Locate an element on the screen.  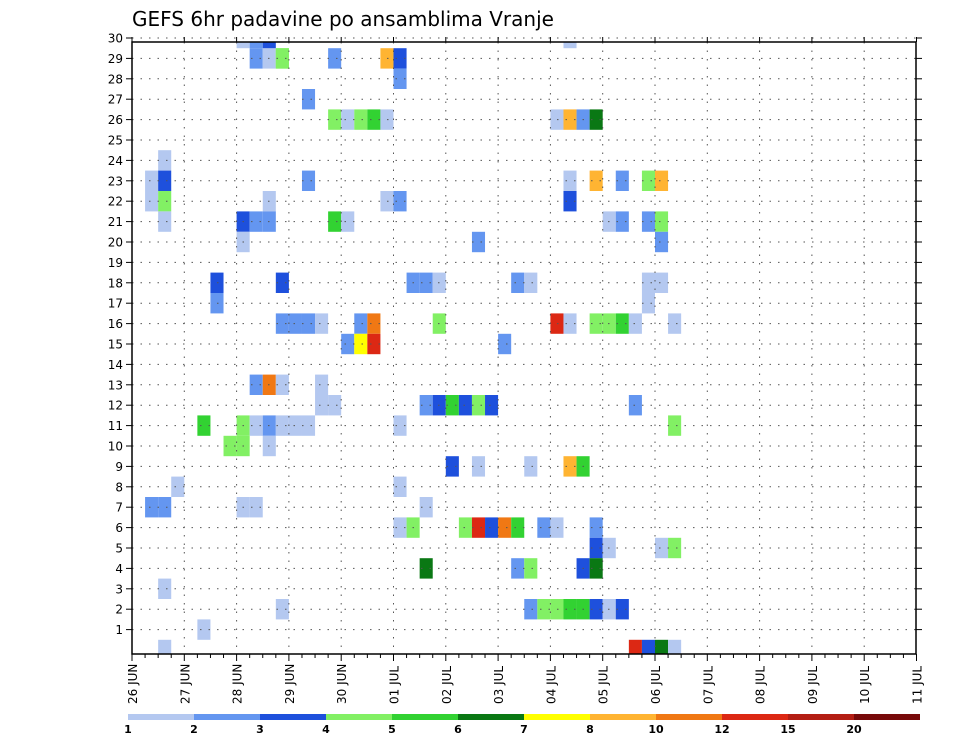
y-tick-label: 22 is located at coordinates (115, 202).